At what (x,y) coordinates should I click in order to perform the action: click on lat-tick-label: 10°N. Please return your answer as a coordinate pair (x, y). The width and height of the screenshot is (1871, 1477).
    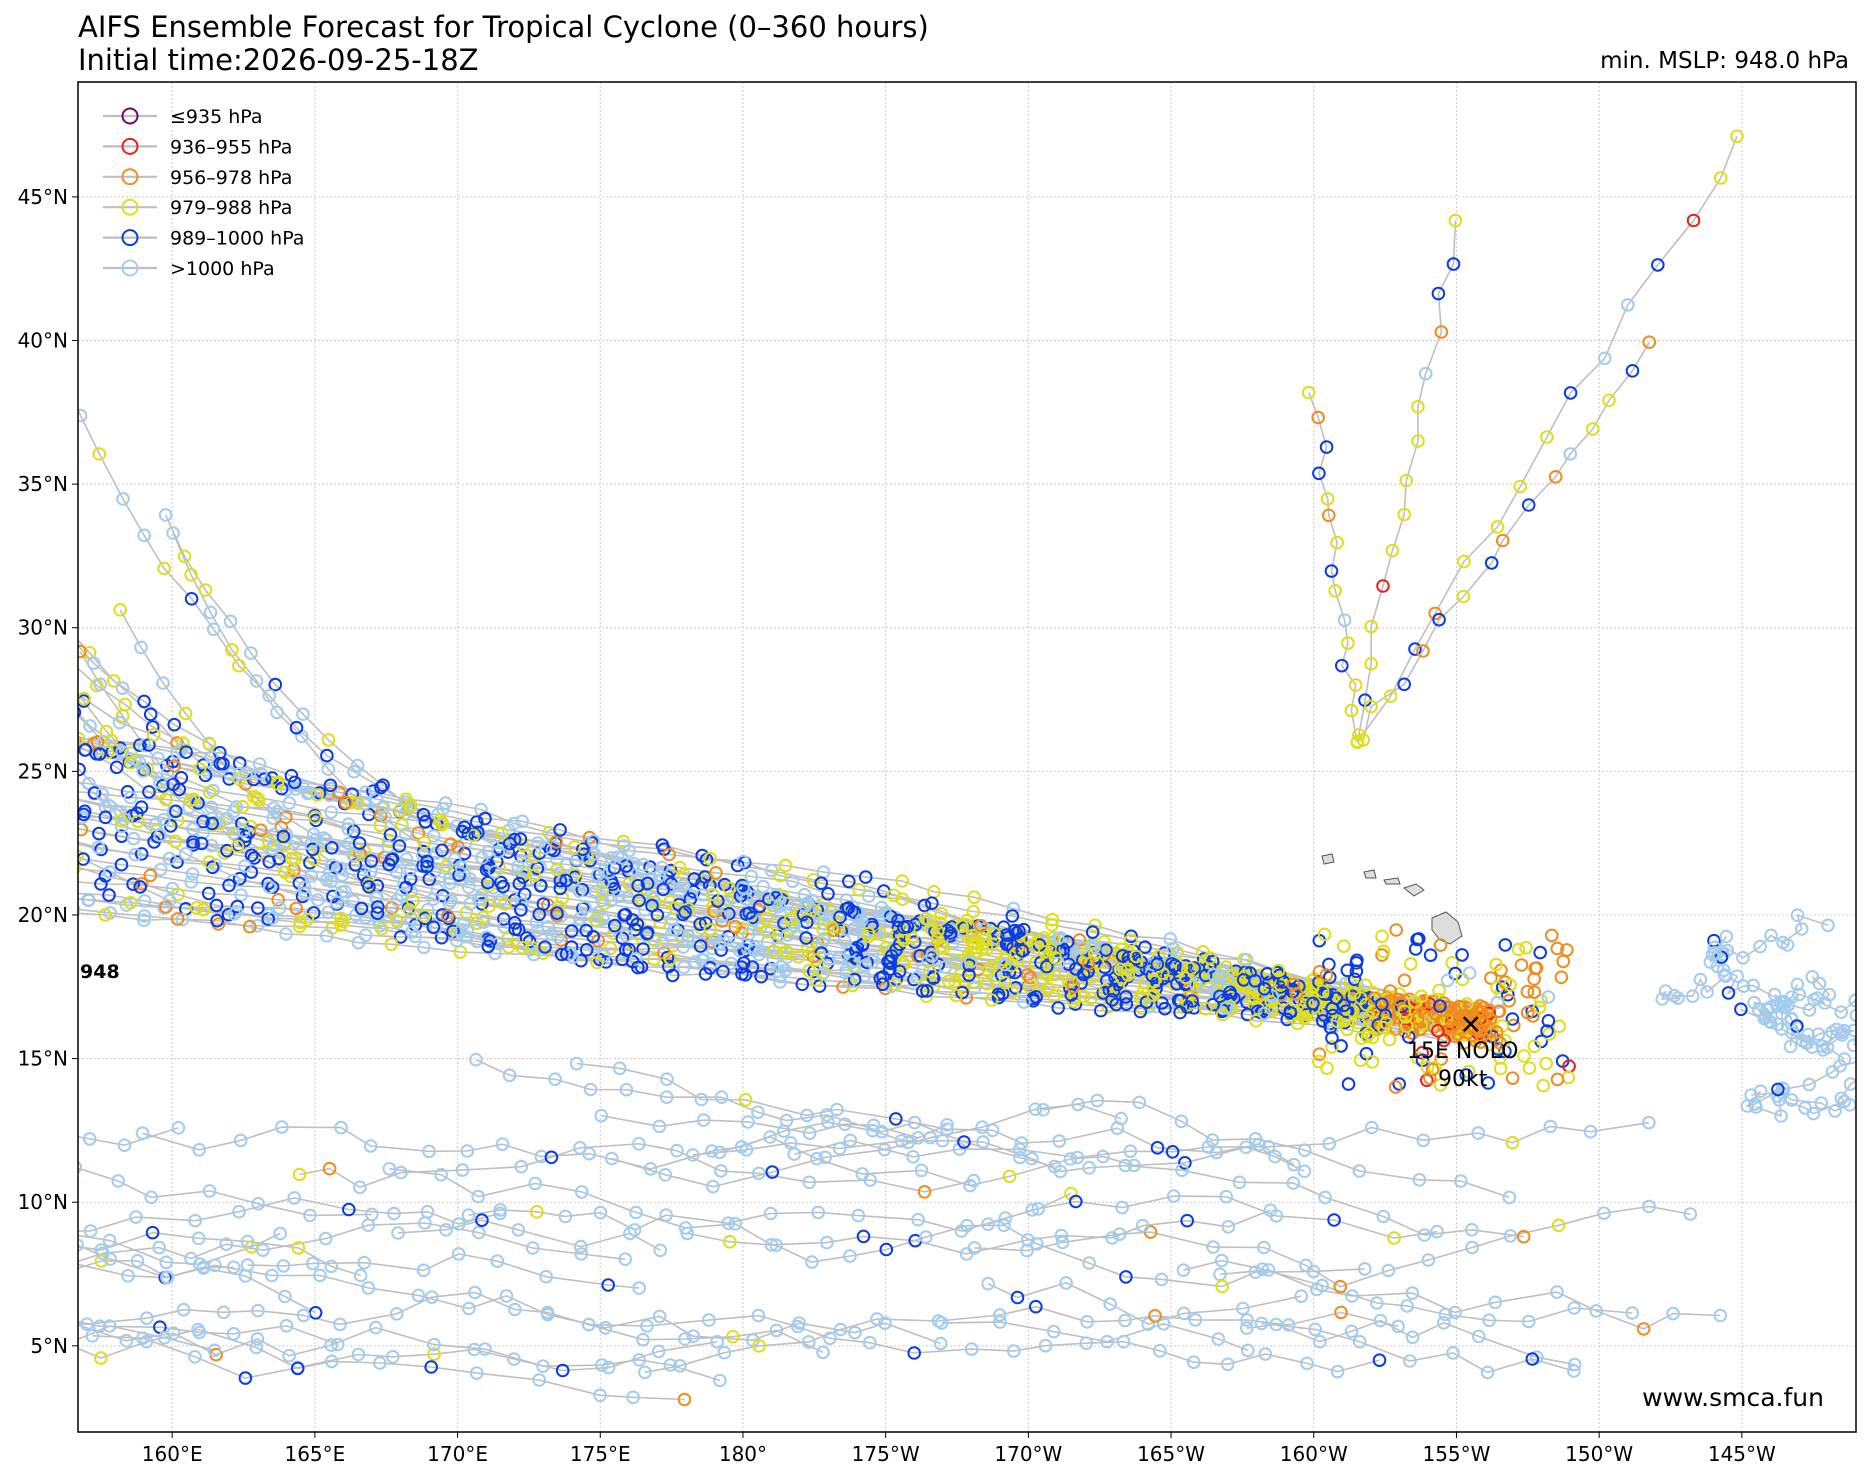
    Looking at the image, I should click on (43, 1202).